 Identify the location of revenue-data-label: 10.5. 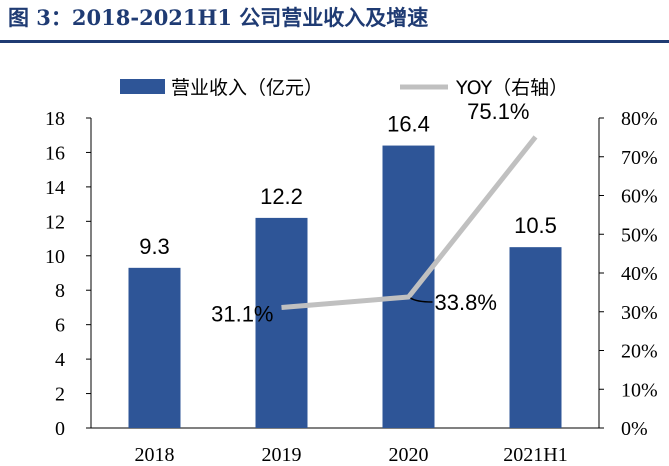
(535, 225).